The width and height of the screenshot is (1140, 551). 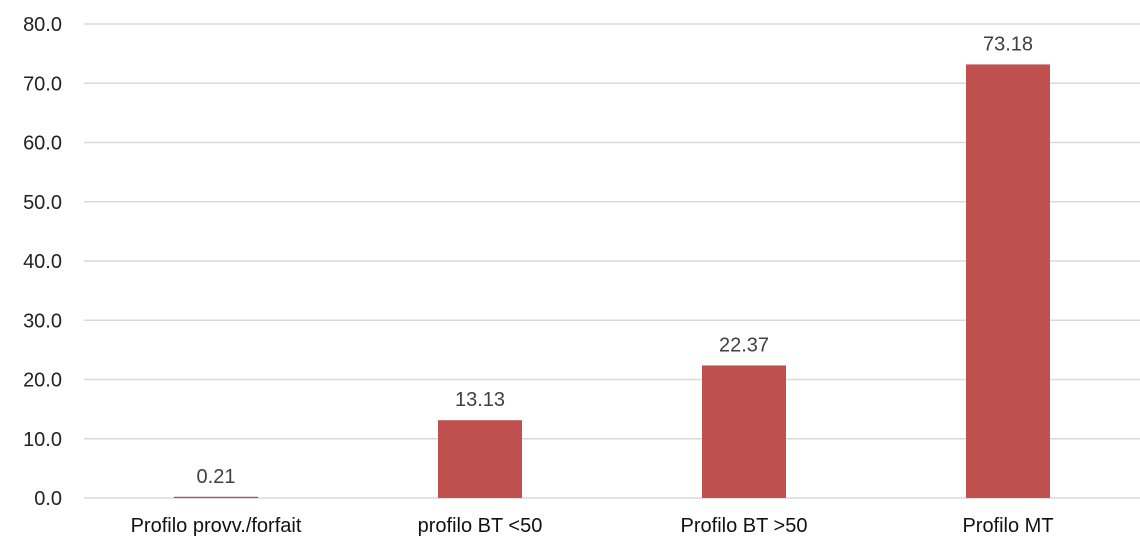 I want to click on y-tick-label: 10.0, so click(x=42, y=440).